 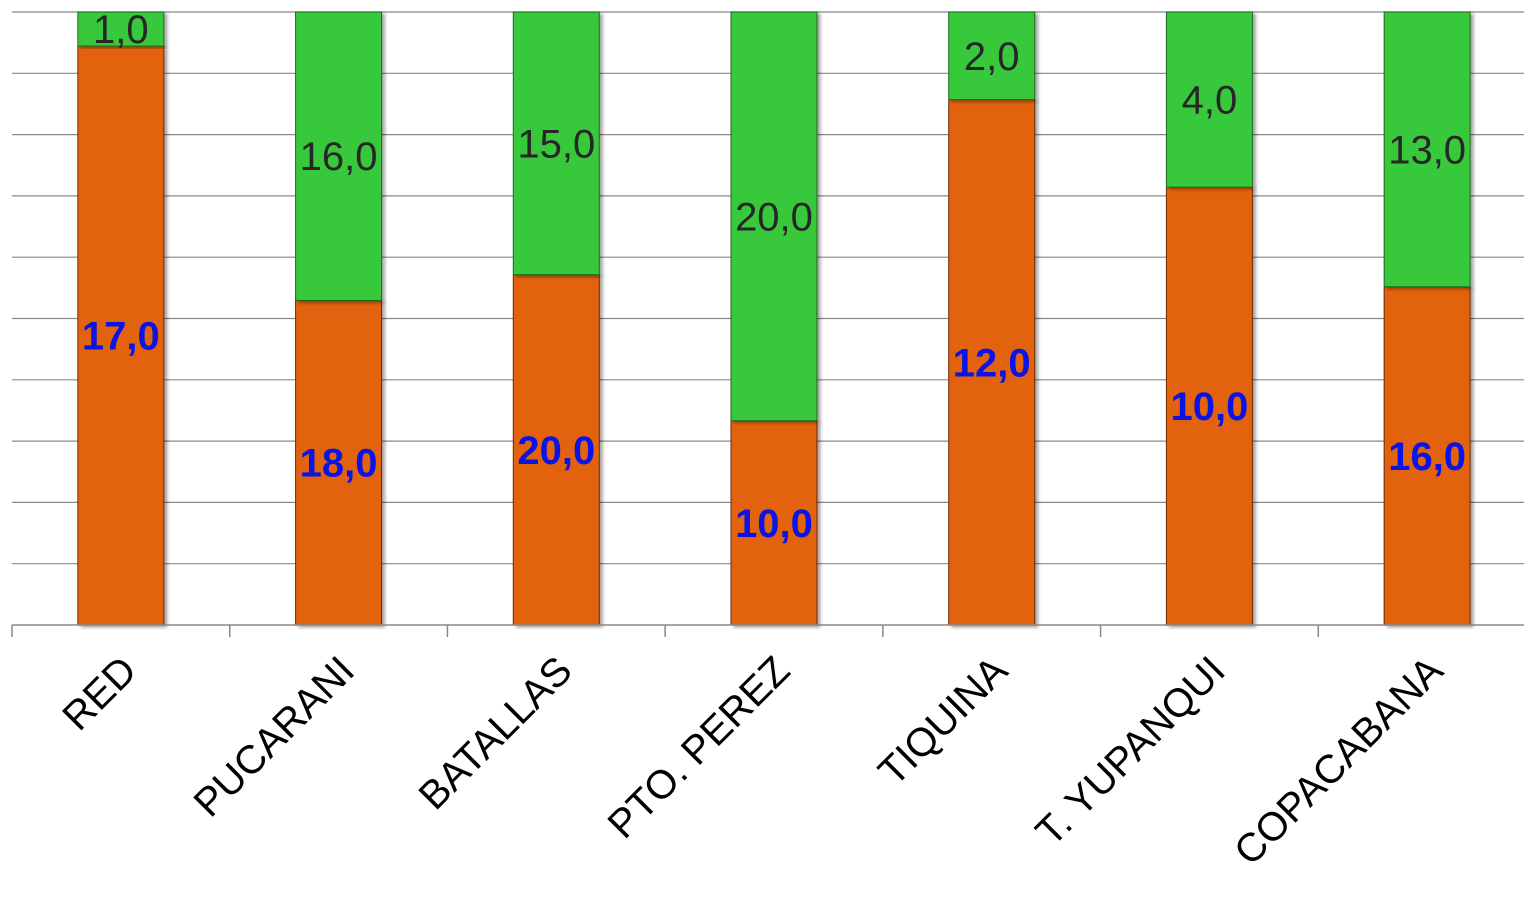 I want to click on data-label-top: 4,0, so click(x=1210, y=101).